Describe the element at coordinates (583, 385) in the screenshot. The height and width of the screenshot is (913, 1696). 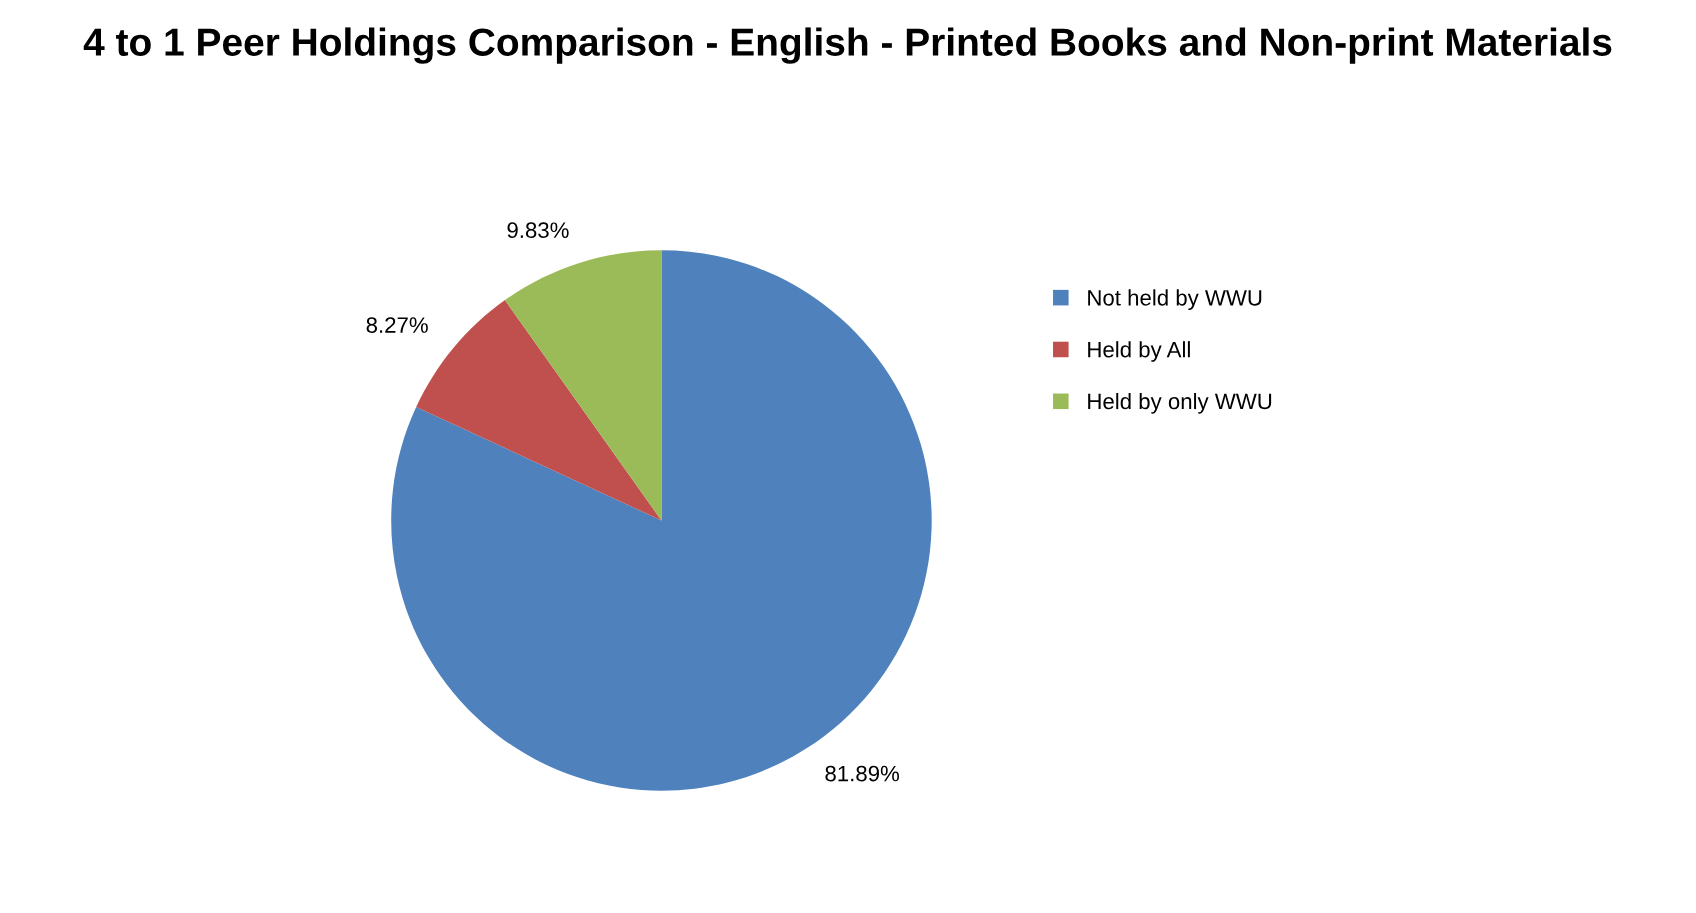
I see `pie-slice` at that location.